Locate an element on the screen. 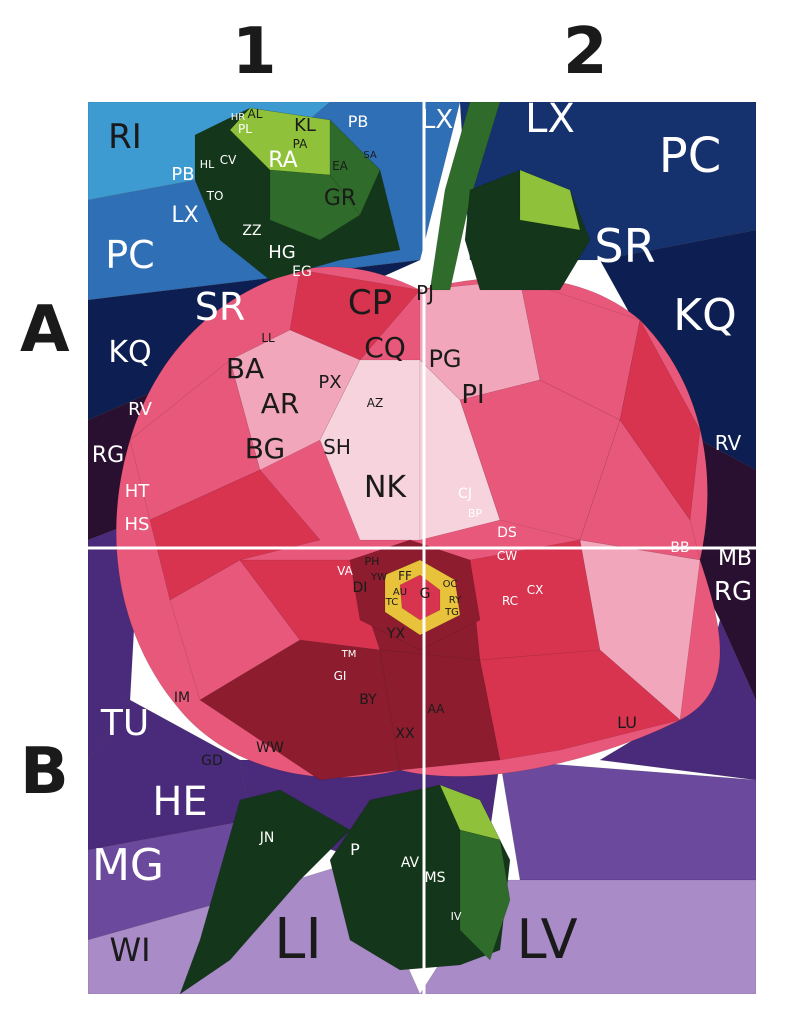 The width and height of the screenshot is (789, 1024). region-label: PI is located at coordinates (472, 395).